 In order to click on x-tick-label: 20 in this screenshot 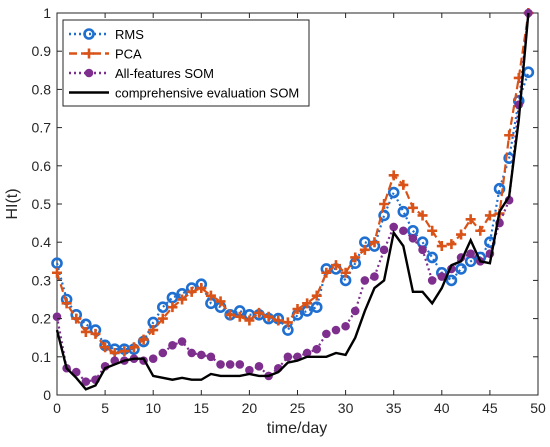, I will do `click(250, 408)`.